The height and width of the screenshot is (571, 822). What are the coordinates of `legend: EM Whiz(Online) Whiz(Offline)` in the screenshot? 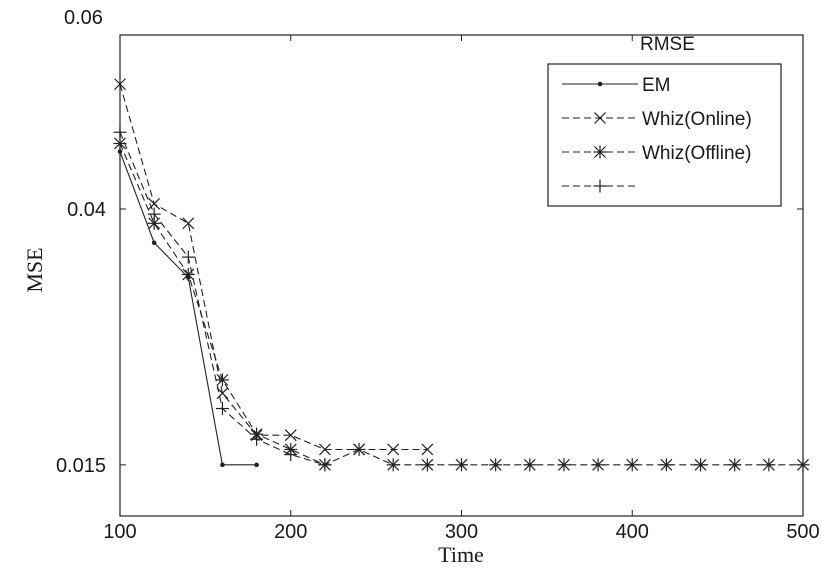 It's located at (664, 135).